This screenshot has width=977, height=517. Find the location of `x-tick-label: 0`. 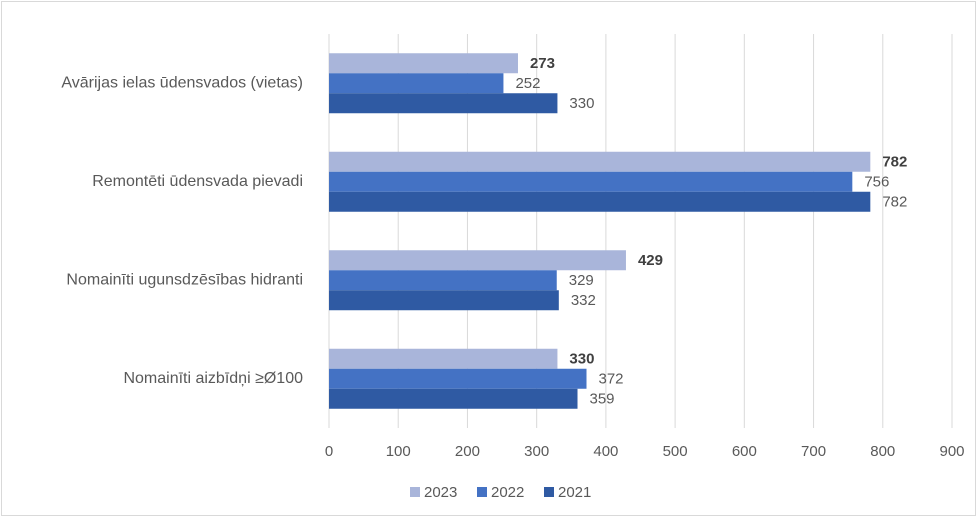

x-tick-label: 0 is located at coordinates (329, 451).